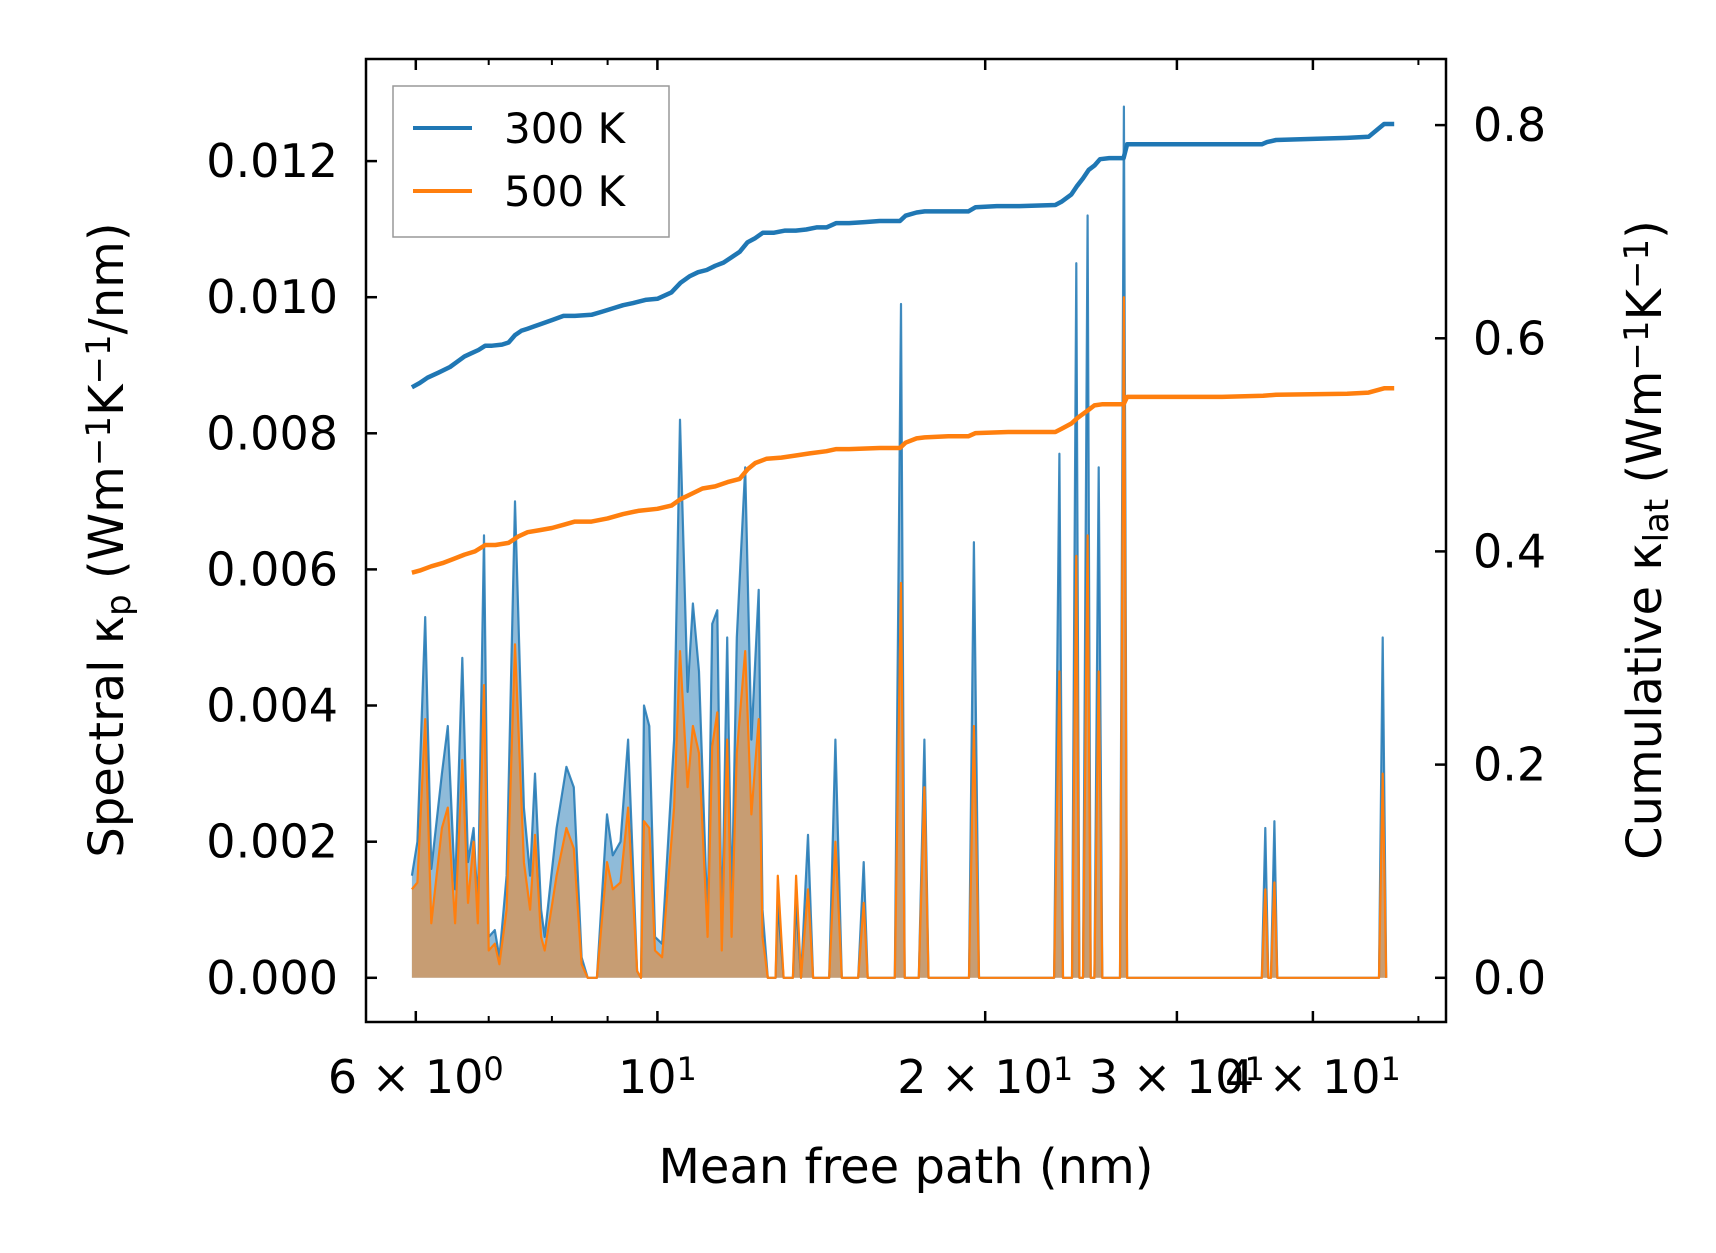  I want to click on cumulative-line-500k, so click(903, 480).